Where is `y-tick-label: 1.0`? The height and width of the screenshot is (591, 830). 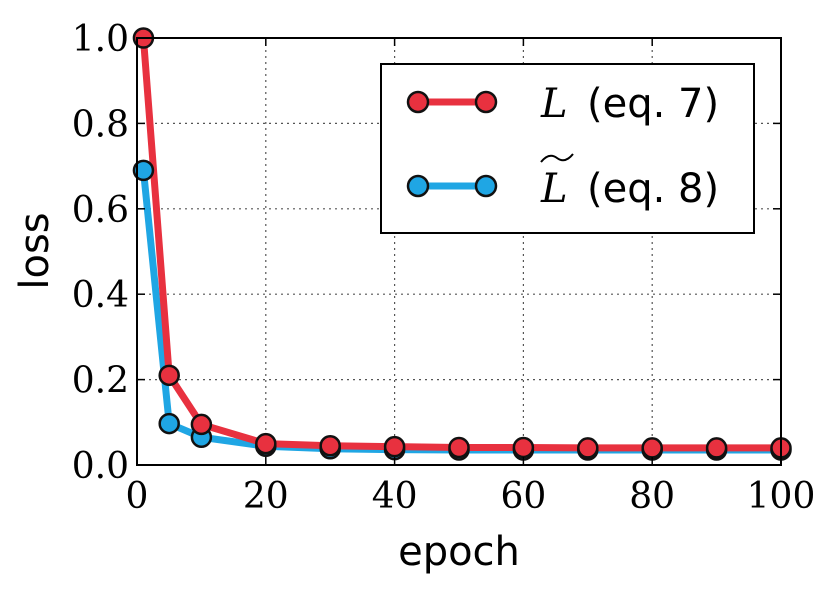
y-tick-label: 1.0 is located at coordinates (100, 39).